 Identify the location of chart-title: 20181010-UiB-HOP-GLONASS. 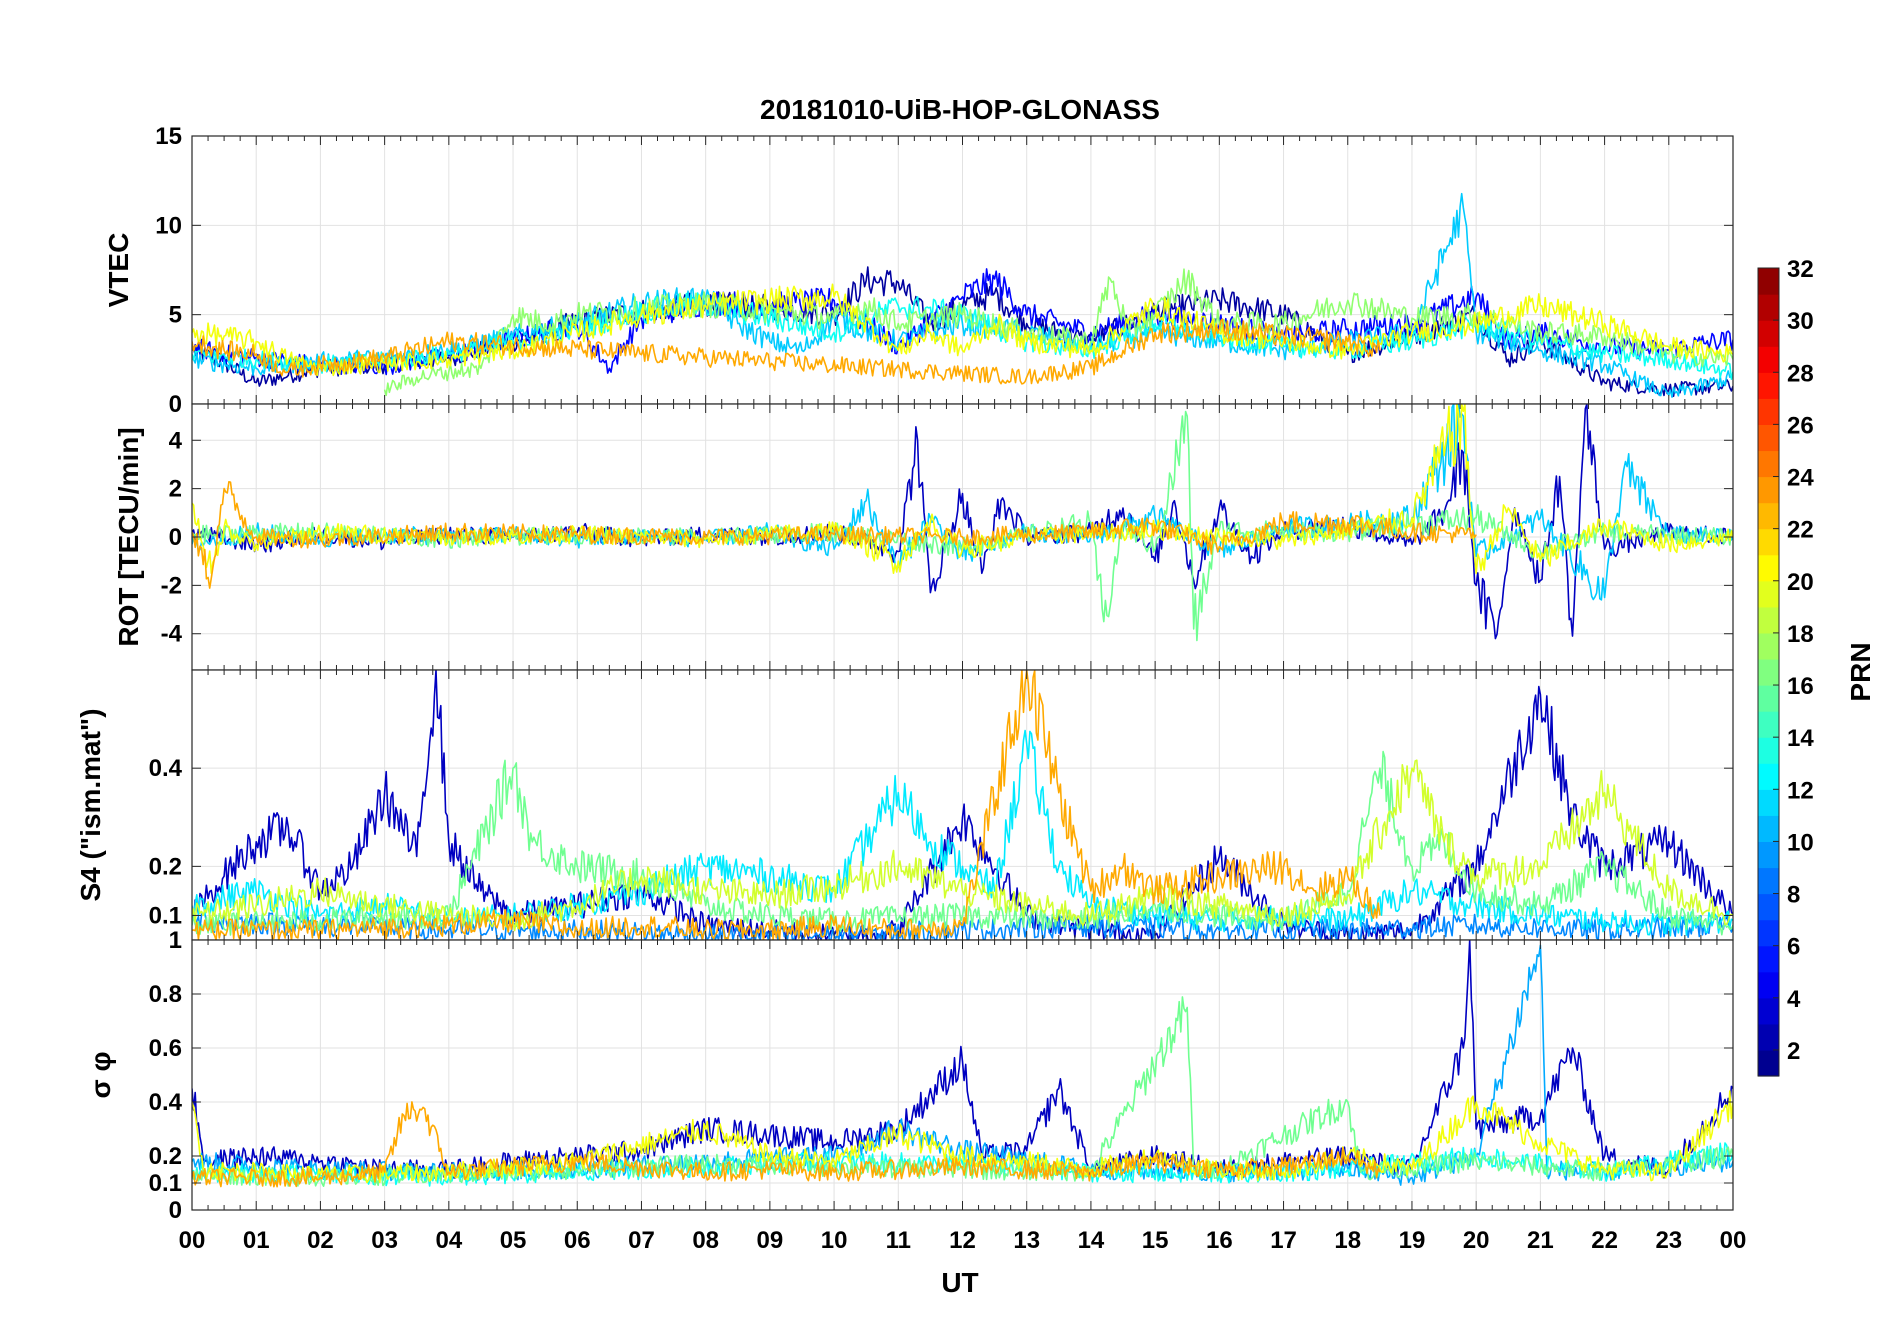
(960, 109).